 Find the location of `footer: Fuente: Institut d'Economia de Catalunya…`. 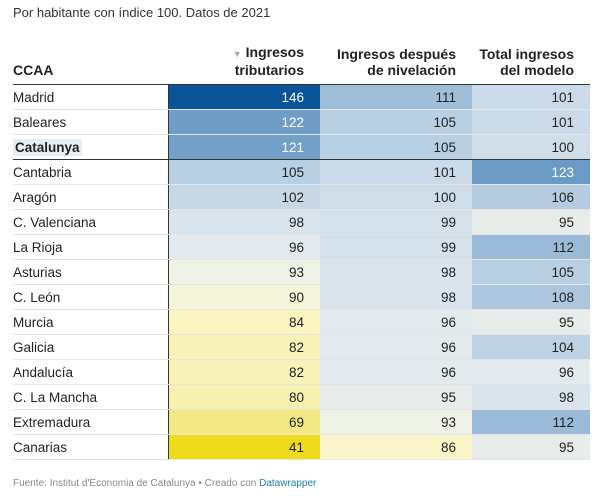

footer: Fuente: Institut d'Economia de Catalunya… is located at coordinates (164, 483).